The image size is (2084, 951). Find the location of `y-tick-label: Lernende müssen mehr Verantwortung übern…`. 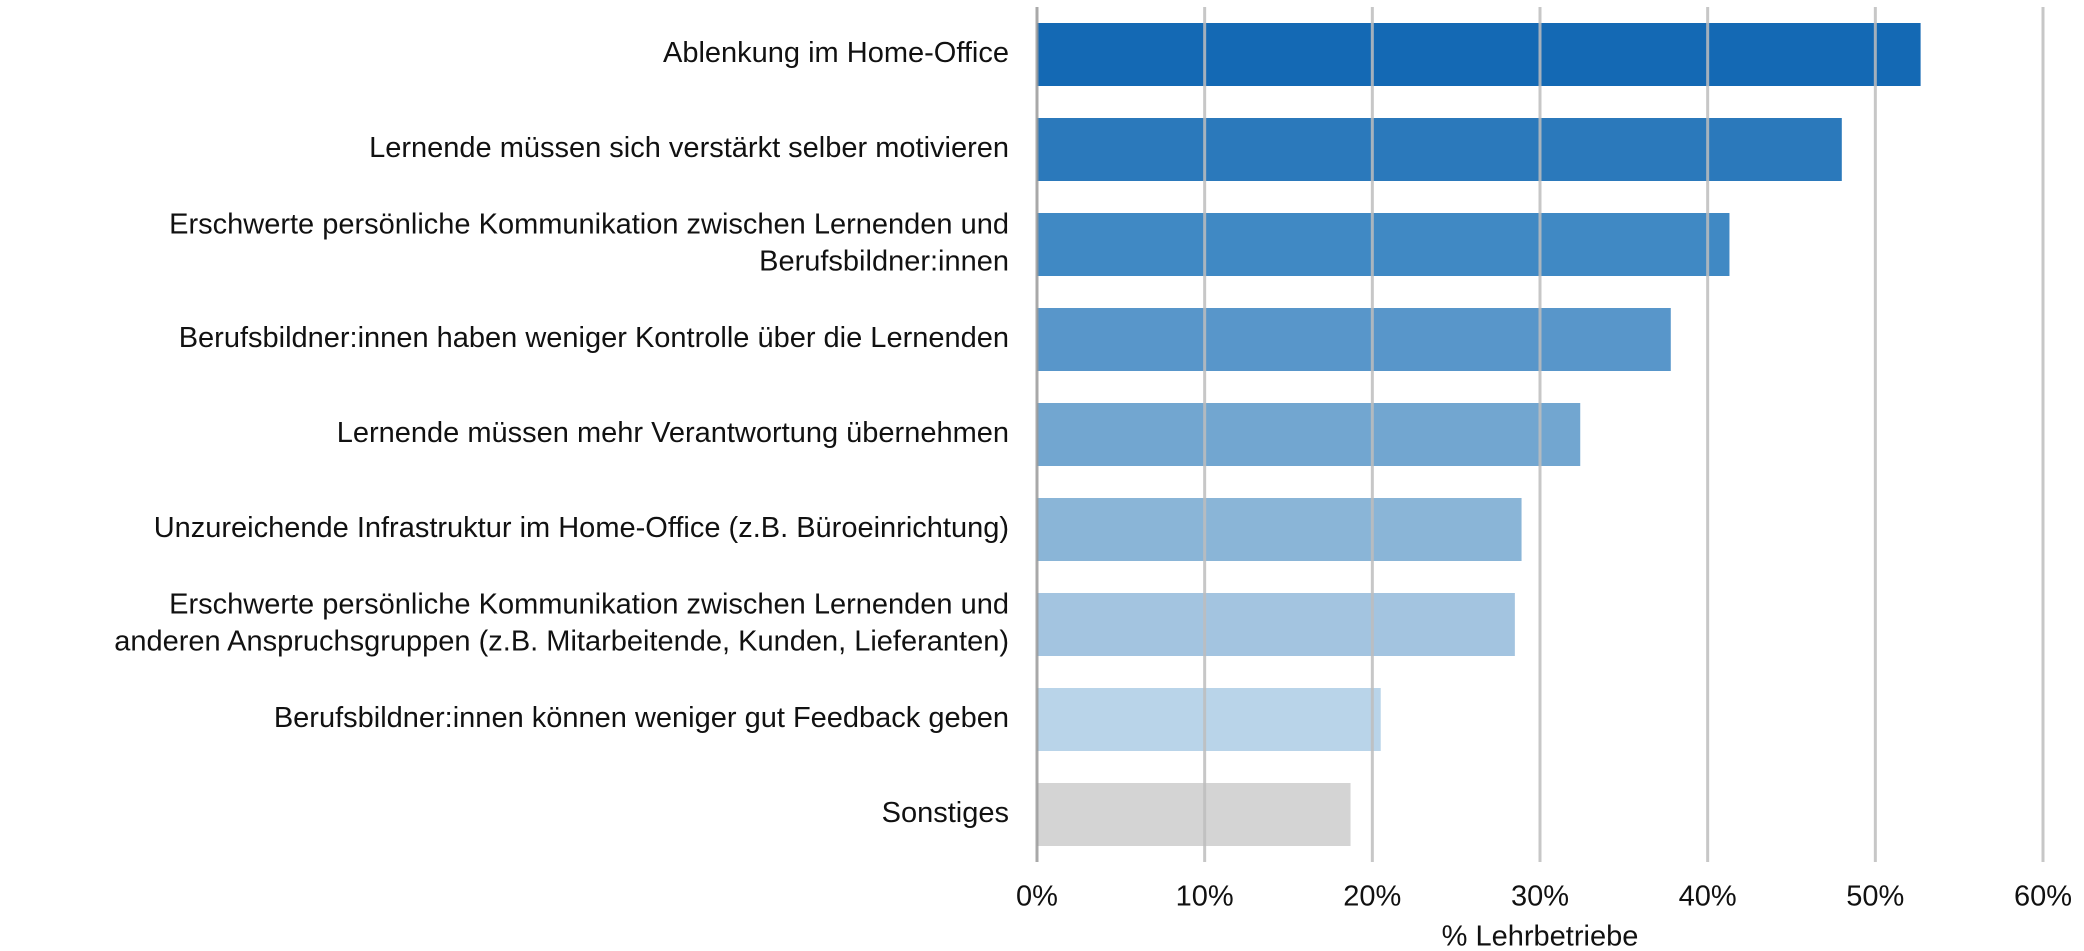

y-tick-label: Lernende müssen mehr Verantwortung übern… is located at coordinates (673, 433).